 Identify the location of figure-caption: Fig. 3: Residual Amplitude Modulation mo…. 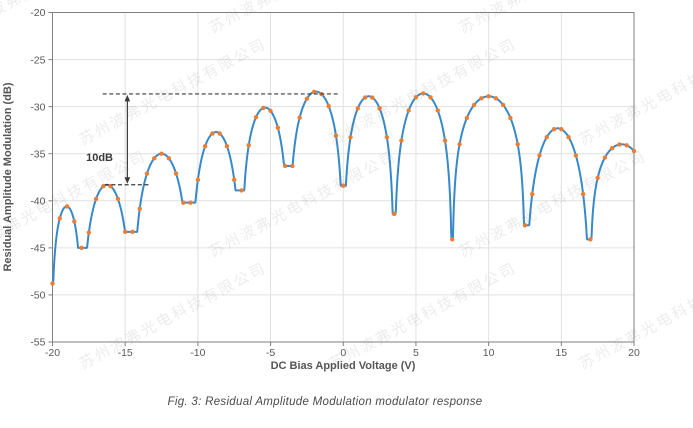
(325, 402).